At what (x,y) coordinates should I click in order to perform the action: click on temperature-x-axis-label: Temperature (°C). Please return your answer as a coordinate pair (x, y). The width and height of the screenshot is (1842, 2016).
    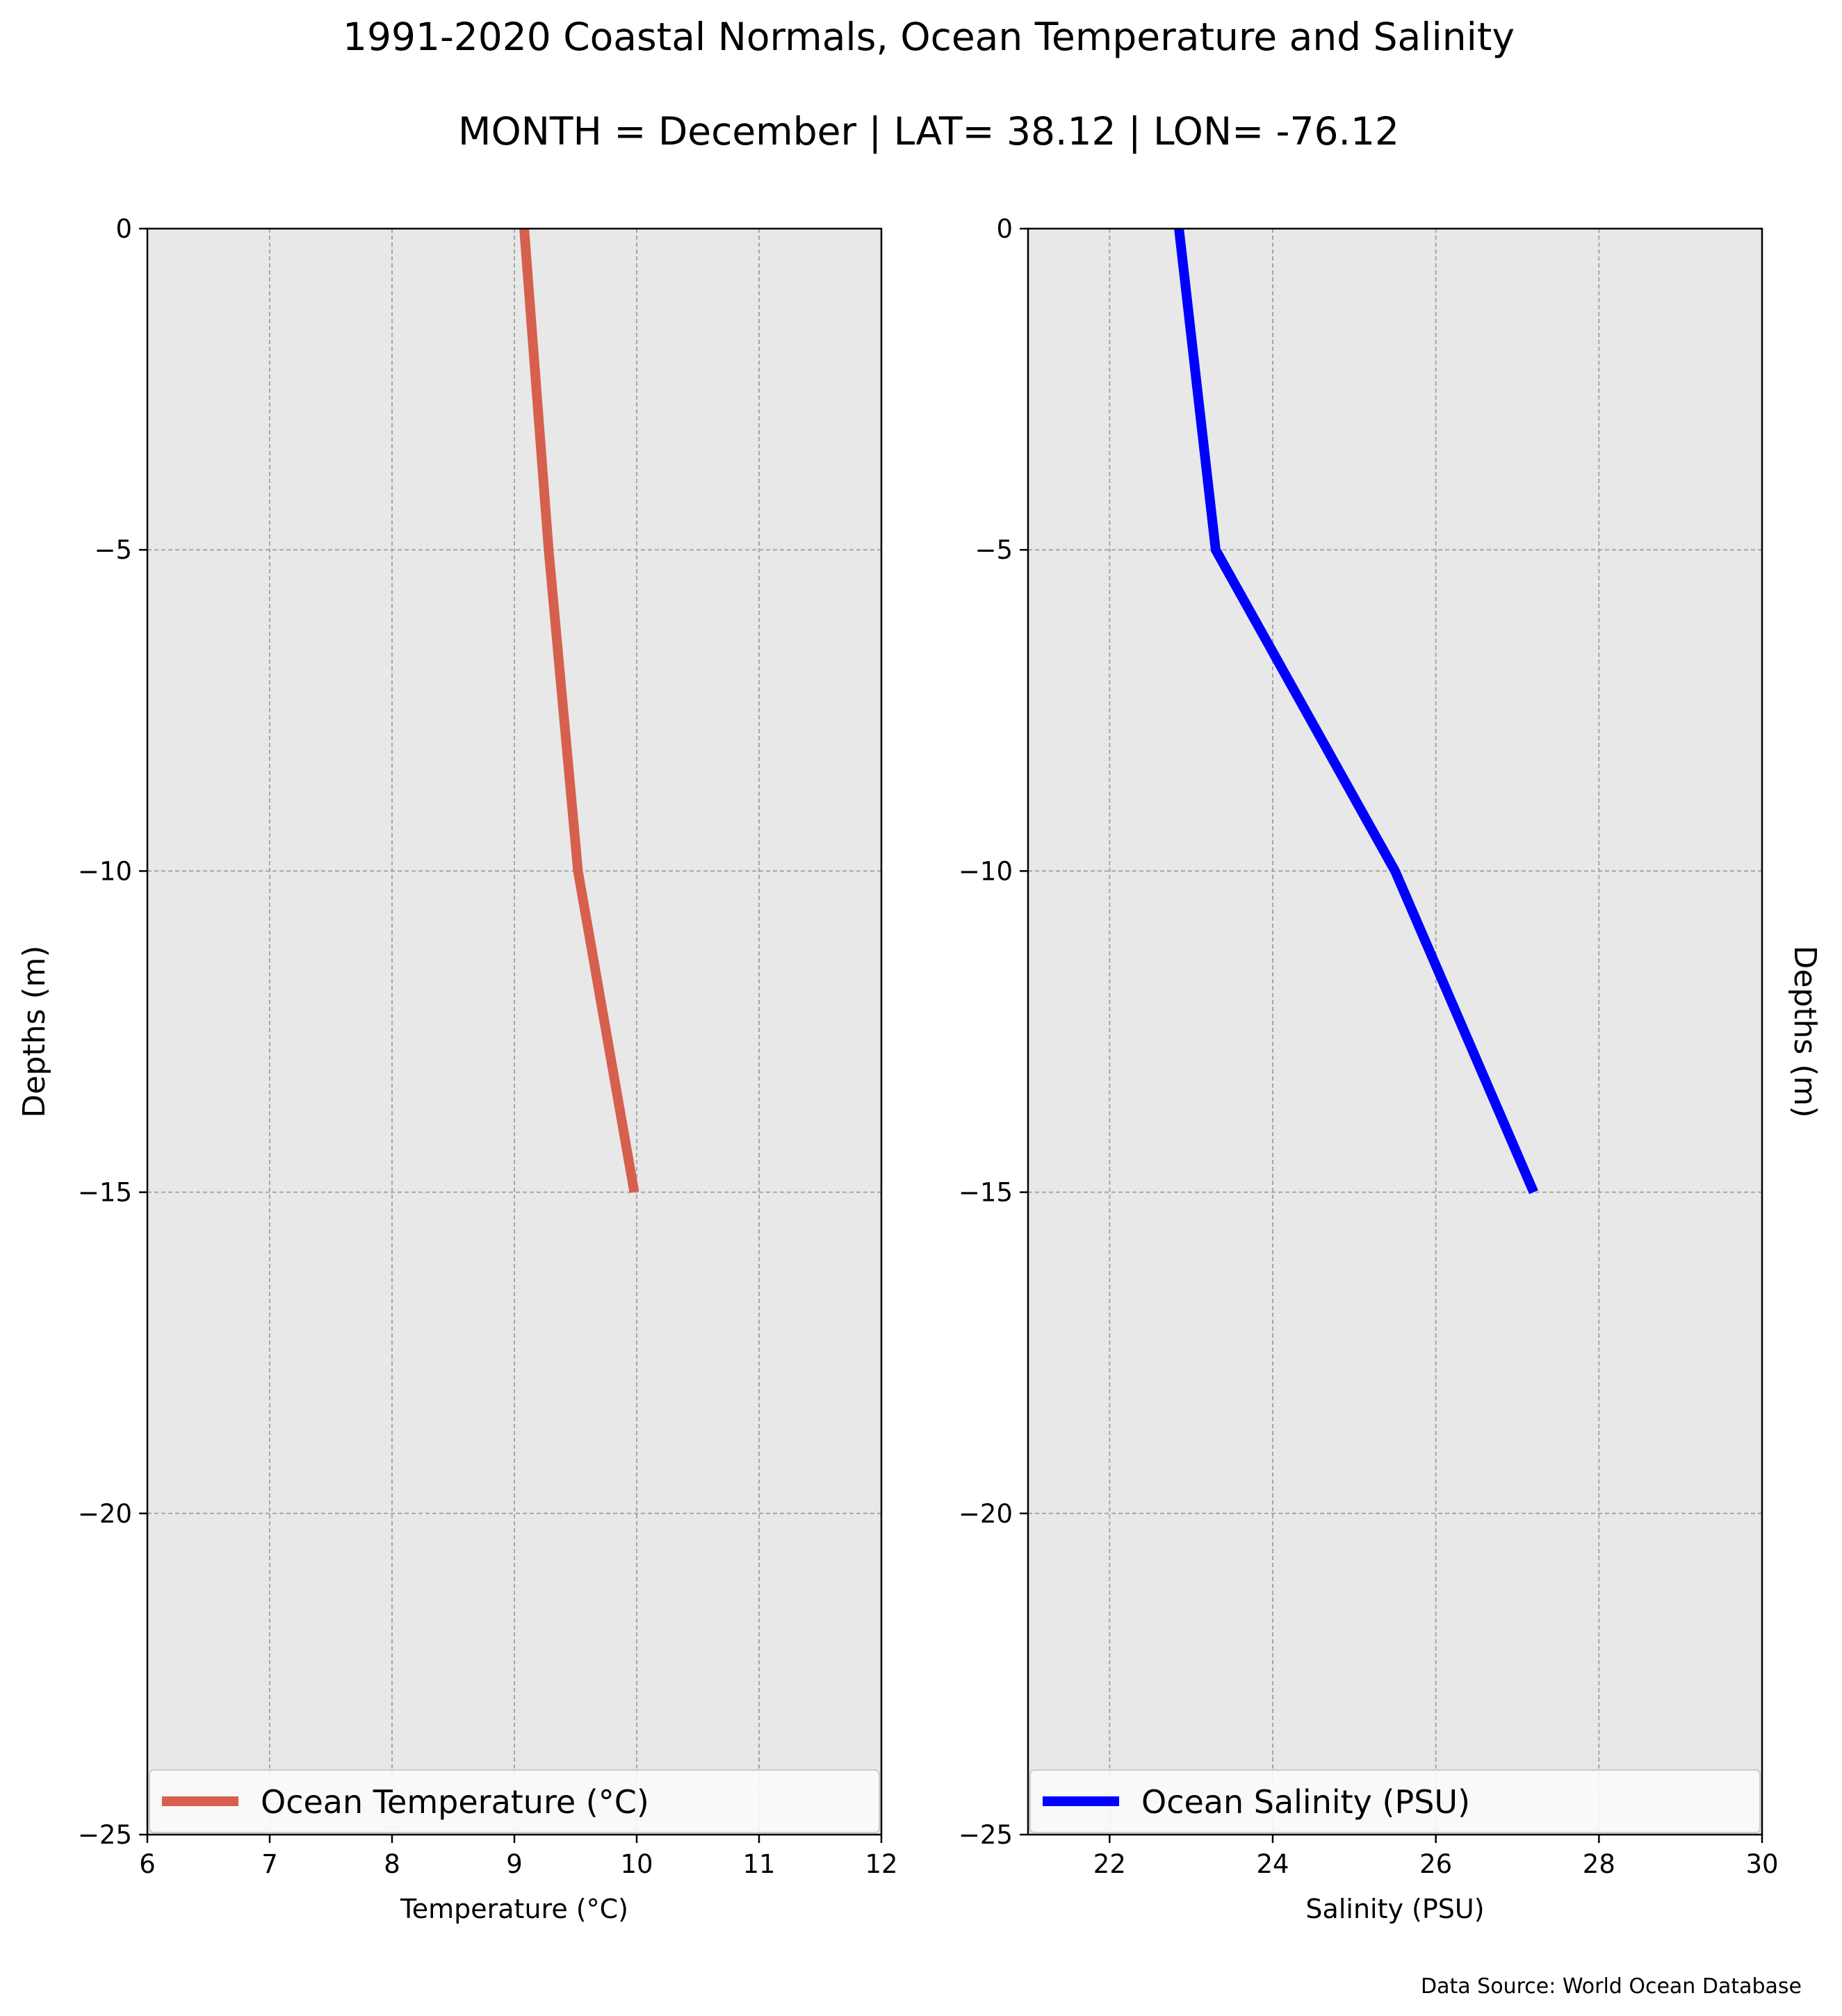
    Looking at the image, I should click on (514, 1909).